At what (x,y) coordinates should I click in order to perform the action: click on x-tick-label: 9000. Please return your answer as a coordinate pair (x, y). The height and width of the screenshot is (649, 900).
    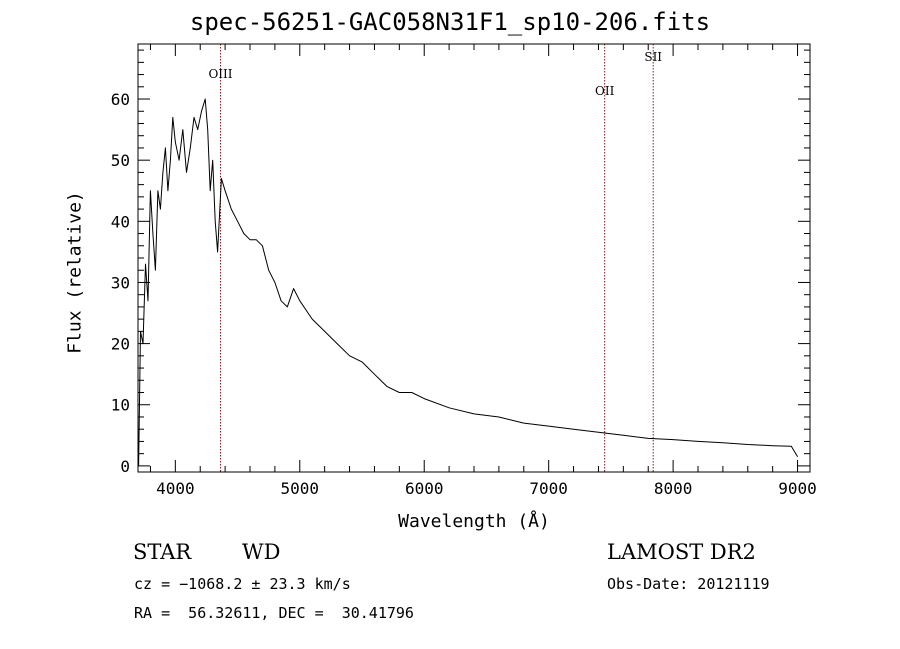
    Looking at the image, I should click on (797, 488).